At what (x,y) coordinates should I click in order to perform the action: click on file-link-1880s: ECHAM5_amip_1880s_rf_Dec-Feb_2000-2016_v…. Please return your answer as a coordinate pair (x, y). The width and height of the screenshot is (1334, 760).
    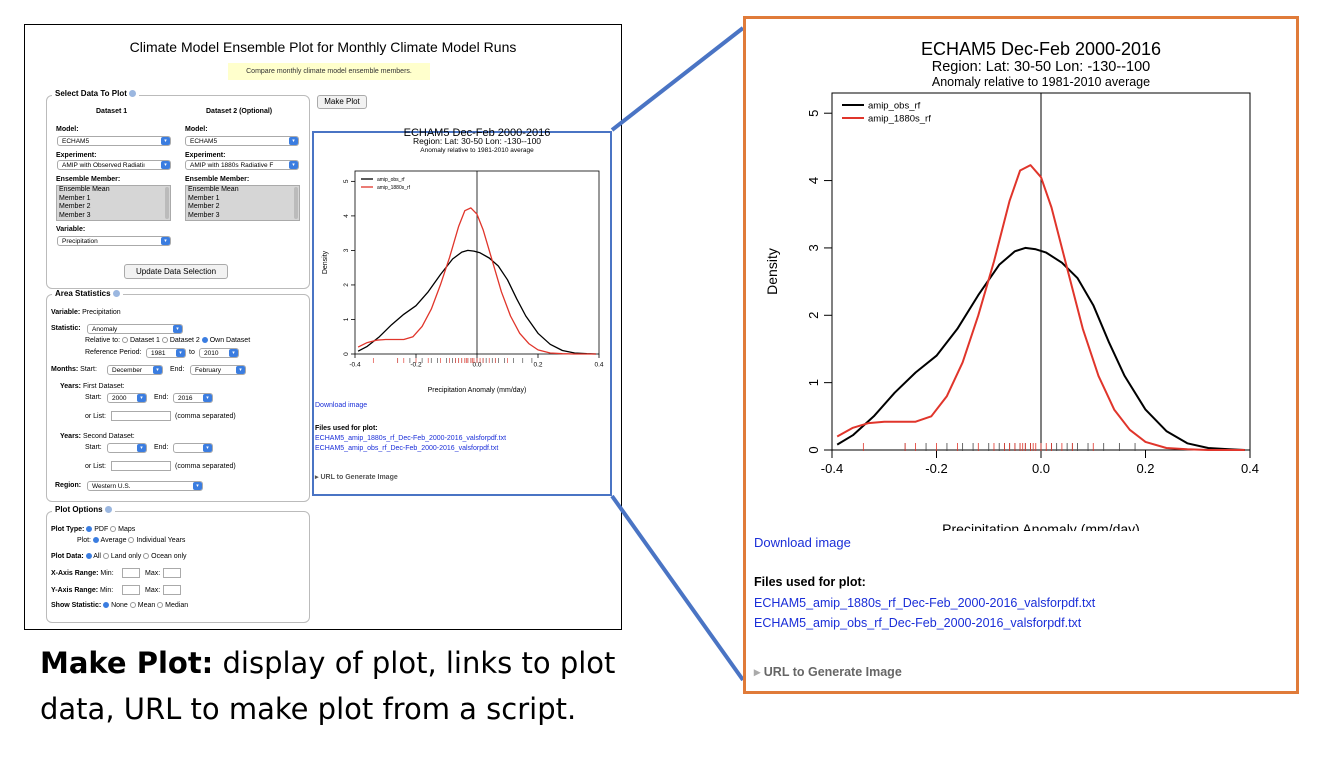
    Looking at the image, I should click on (411, 438).